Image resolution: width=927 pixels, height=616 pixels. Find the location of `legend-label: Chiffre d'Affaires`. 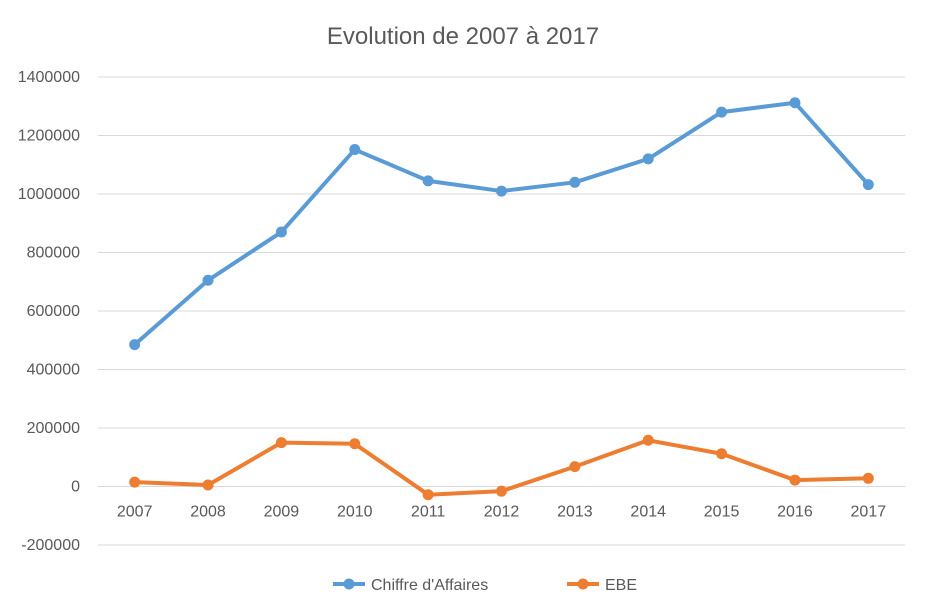

legend-label: Chiffre d'Affaires is located at coordinates (429, 585).